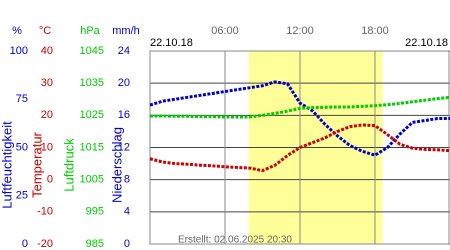  Describe the element at coordinates (92, 147) in the screenshot. I see `y-tick-label: 1015` at that location.